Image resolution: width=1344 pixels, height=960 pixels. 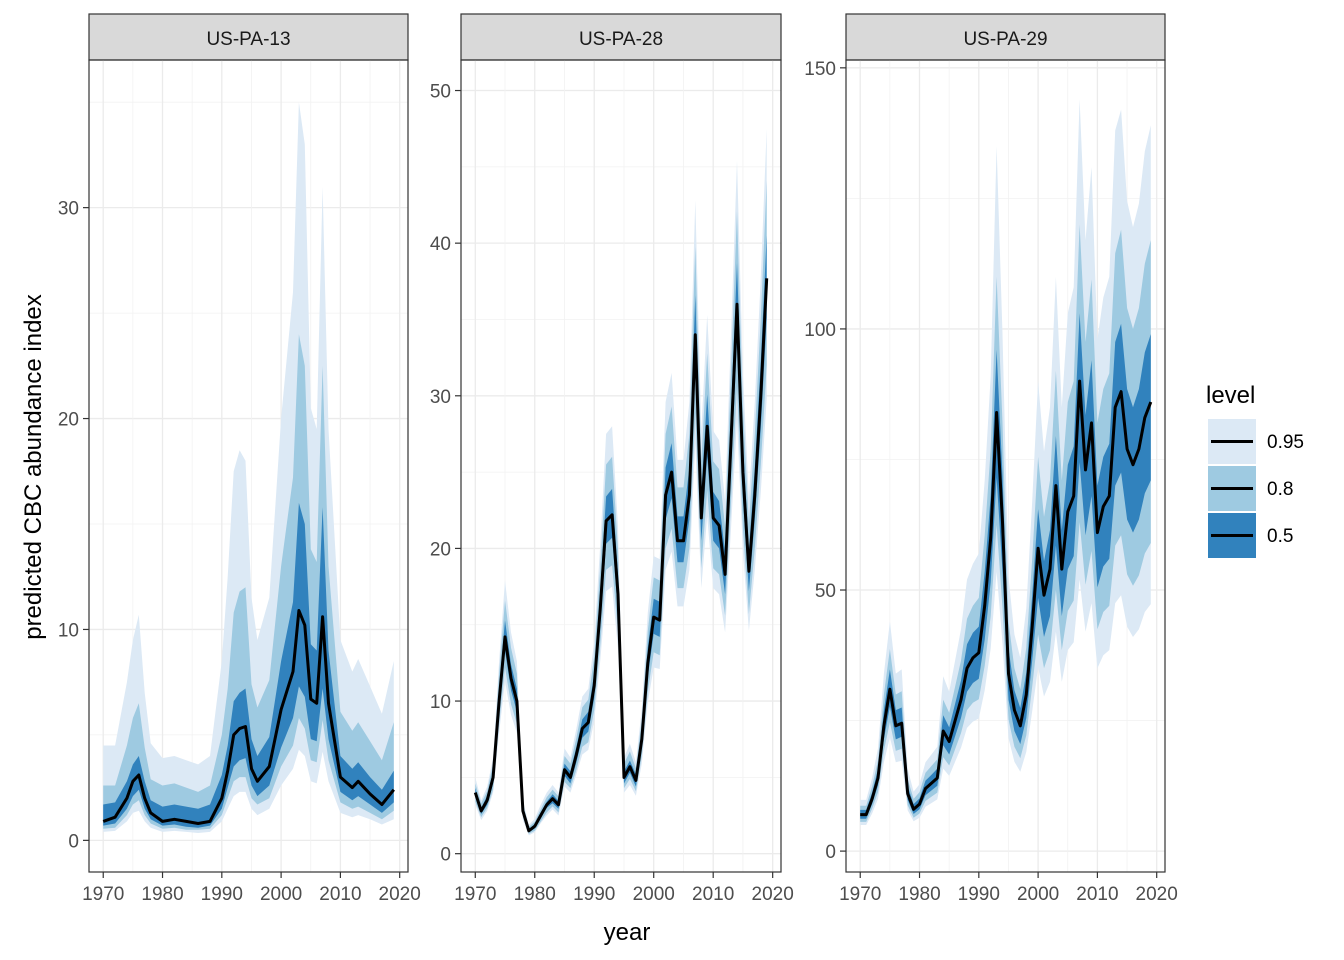 What do you see at coordinates (627, 932) in the screenshot?
I see `x-axis-title: year` at bounding box center [627, 932].